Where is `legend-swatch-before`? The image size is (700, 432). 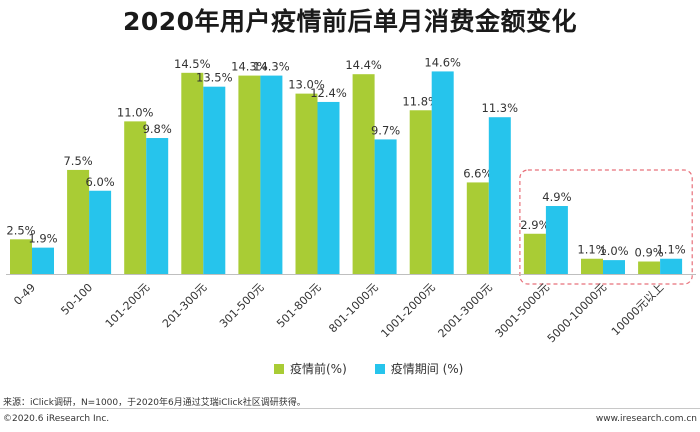 legend-swatch-before is located at coordinates (279, 368).